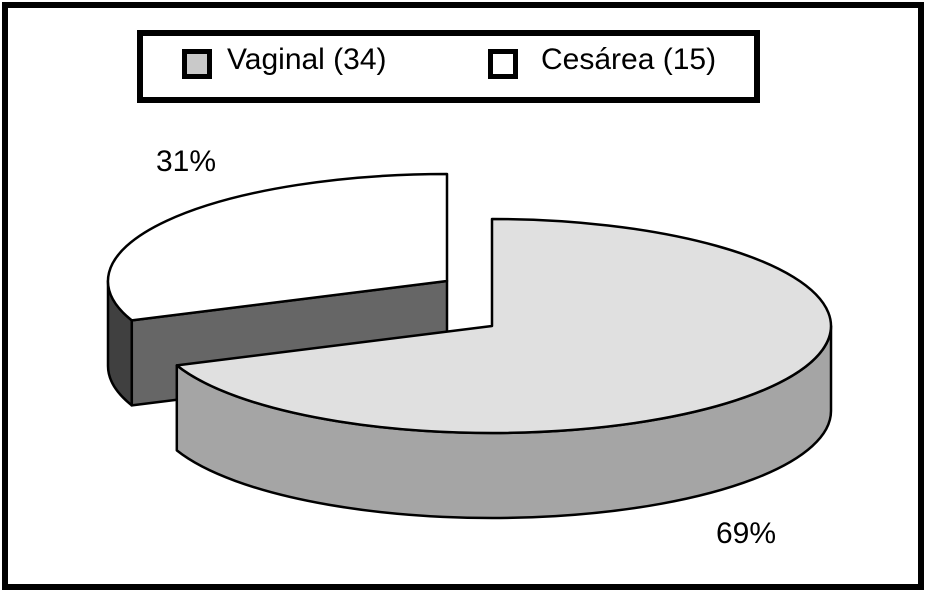 The width and height of the screenshot is (926, 592). I want to click on legend-box: Vaginal (34) Cesárea (15), so click(448, 66).